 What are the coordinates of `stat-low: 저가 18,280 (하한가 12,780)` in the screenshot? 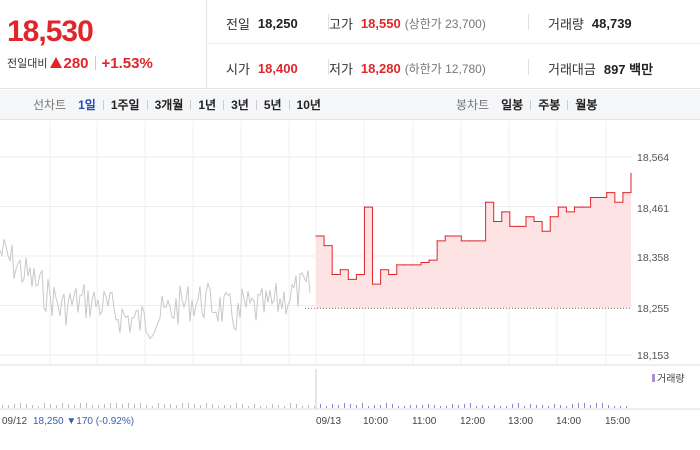 It's located at (407, 68).